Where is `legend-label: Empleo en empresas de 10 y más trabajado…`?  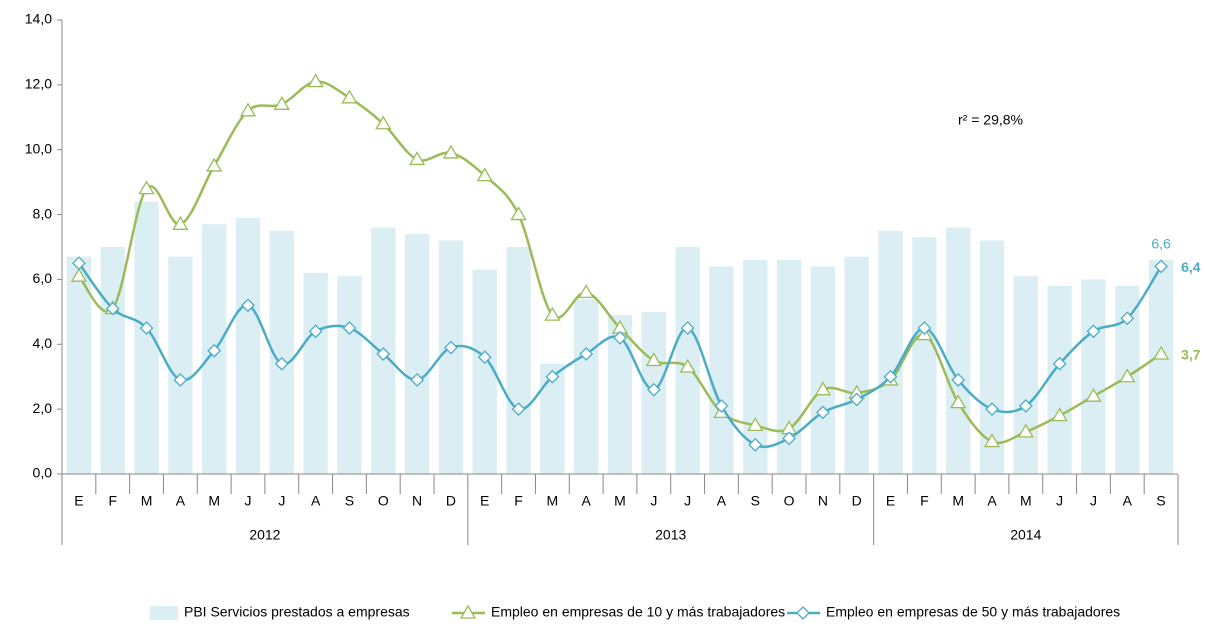
legend-label: Empleo en empresas de 10 y más trabajado… is located at coordinates (638, 612).